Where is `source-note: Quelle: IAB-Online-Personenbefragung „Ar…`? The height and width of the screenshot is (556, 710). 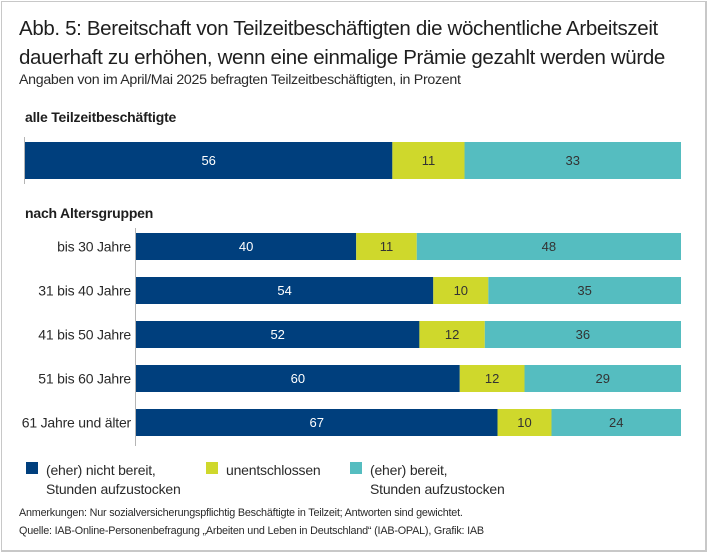 source-note: Quelle: IAB-Online-Personenbefragung „Ar… is located at coordinates (251, 530).